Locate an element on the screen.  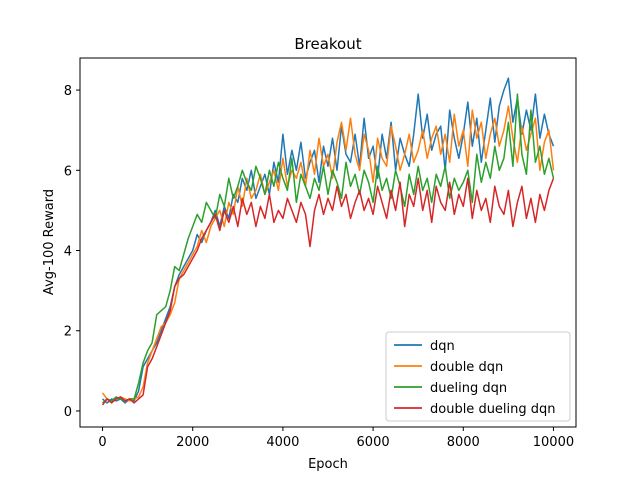
x-tick-label: 2000 is located at coordinates (192, 442).